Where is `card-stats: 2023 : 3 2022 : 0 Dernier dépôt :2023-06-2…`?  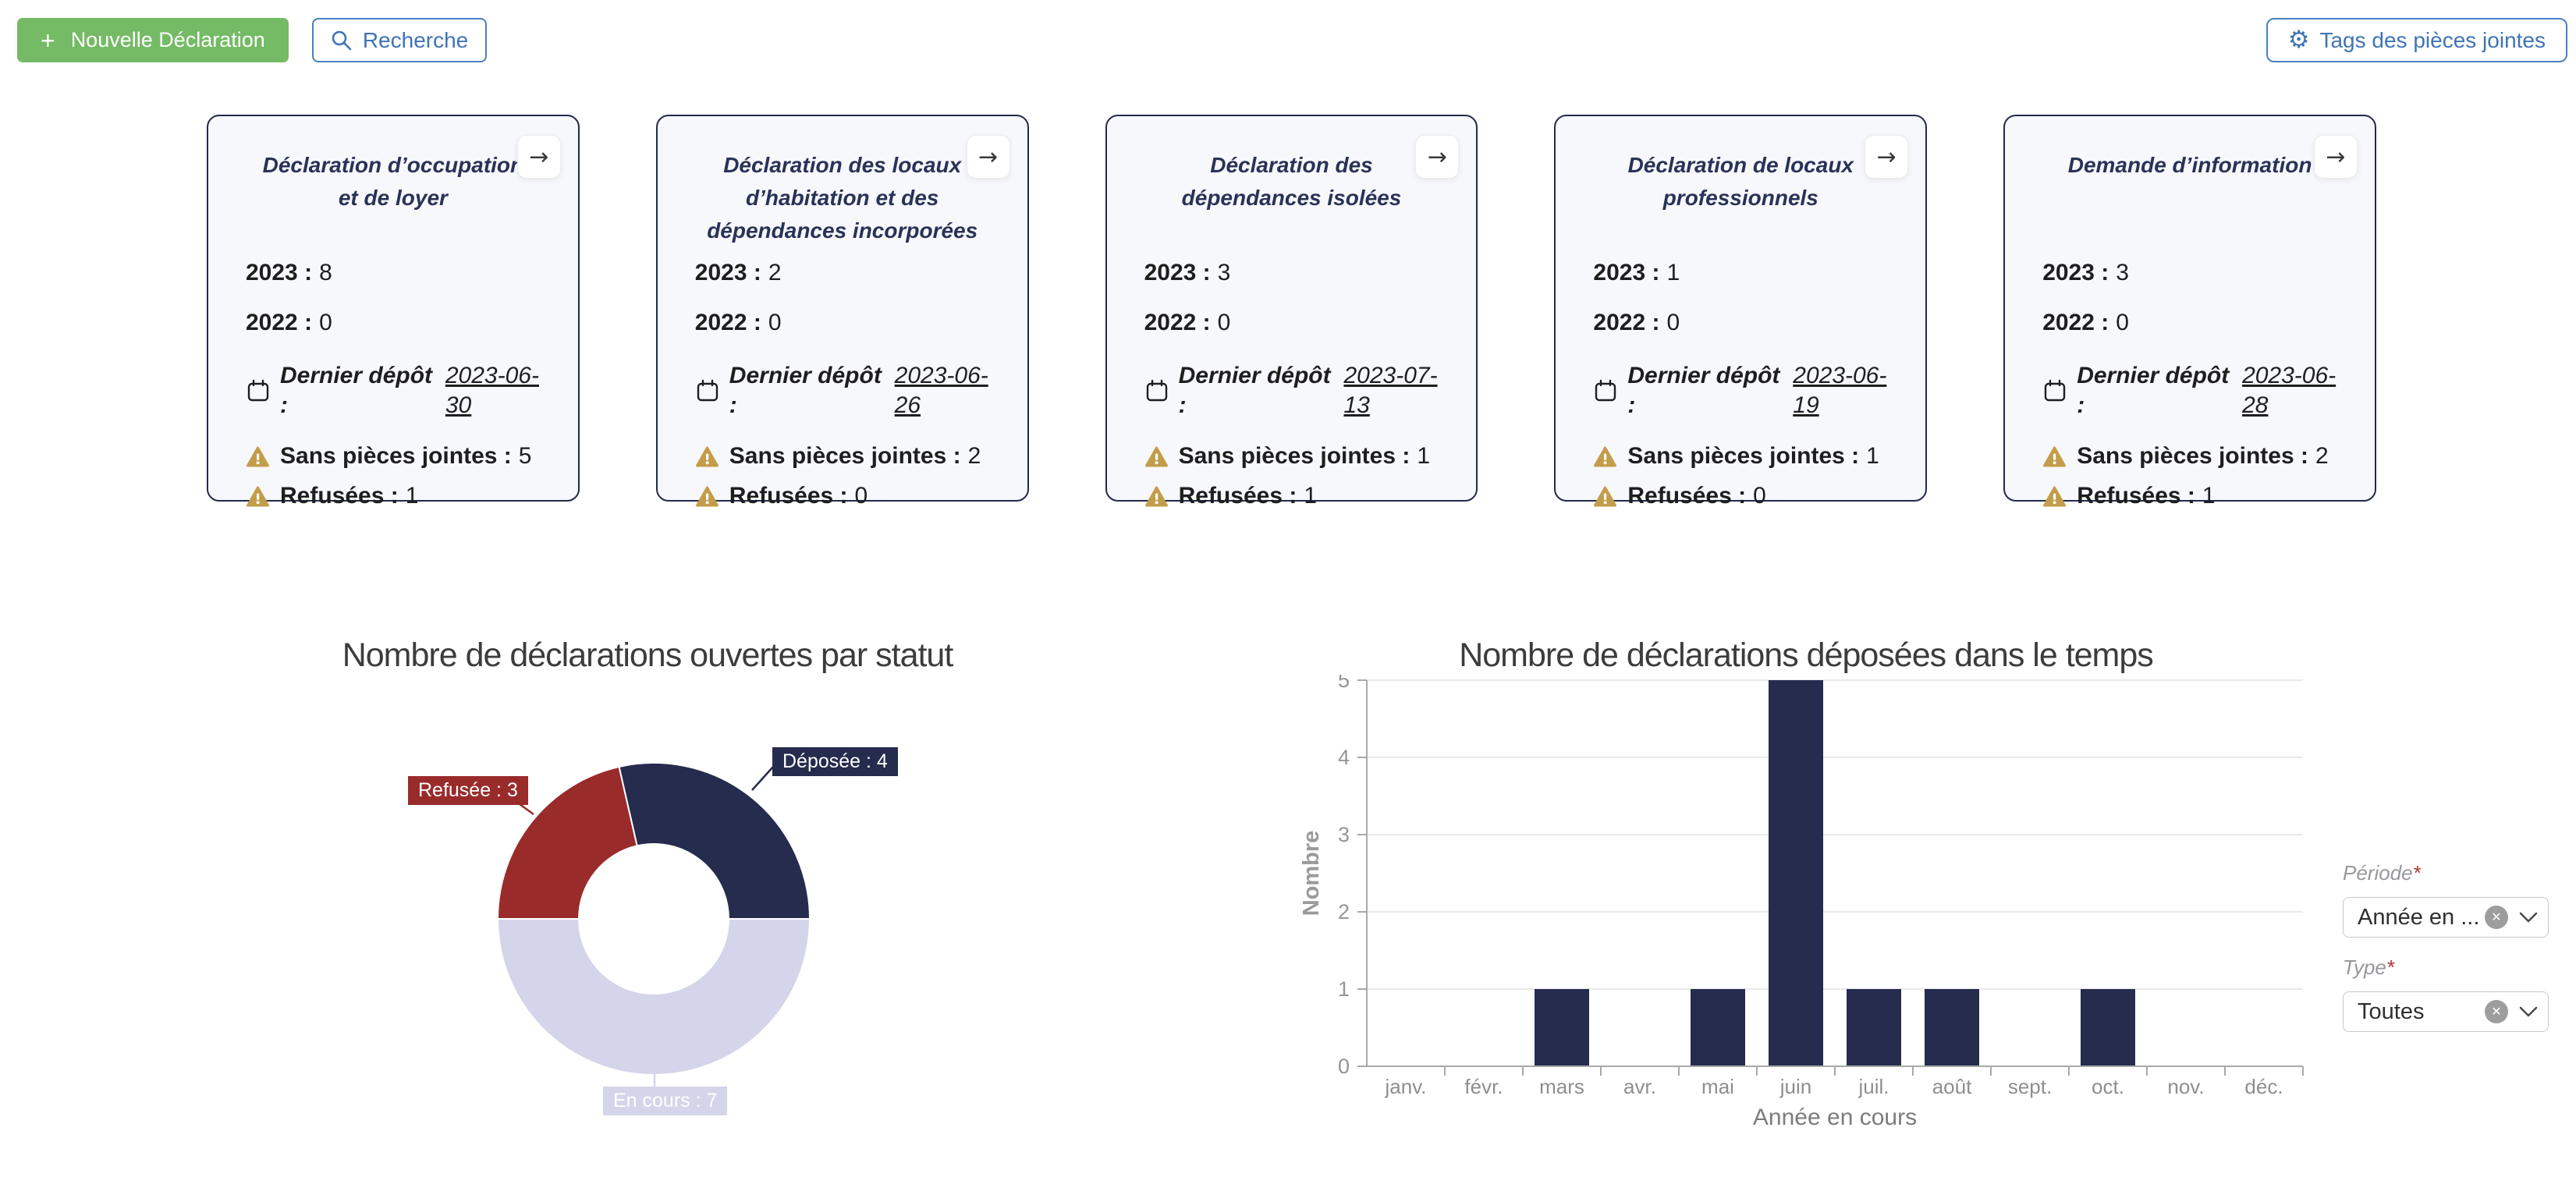
card-stats: 2023 : 3 2022 : 0 Dernier dépôt :2023-06-2… is located at coordinates (2199, 390).